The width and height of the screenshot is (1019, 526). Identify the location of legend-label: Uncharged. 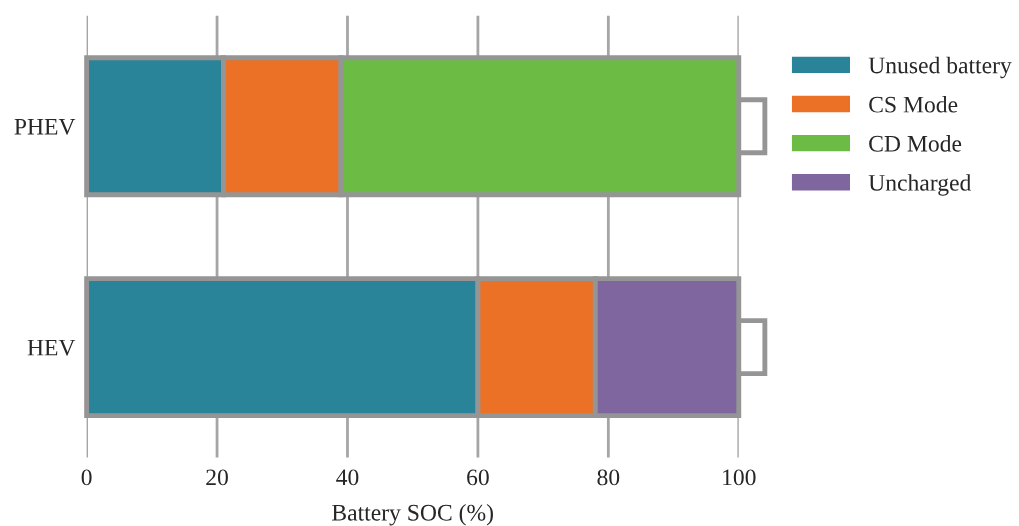
(920, 185).